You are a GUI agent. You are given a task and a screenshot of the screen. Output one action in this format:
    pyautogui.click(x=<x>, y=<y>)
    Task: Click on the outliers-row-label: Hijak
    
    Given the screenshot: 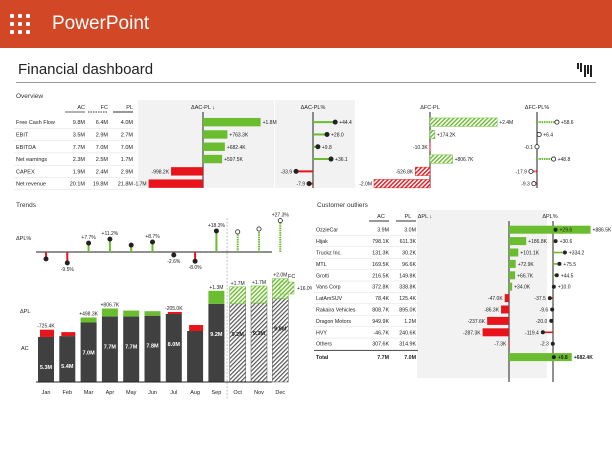 What is the action you would take?
    pyautogui.click(x=322, y=242)
    